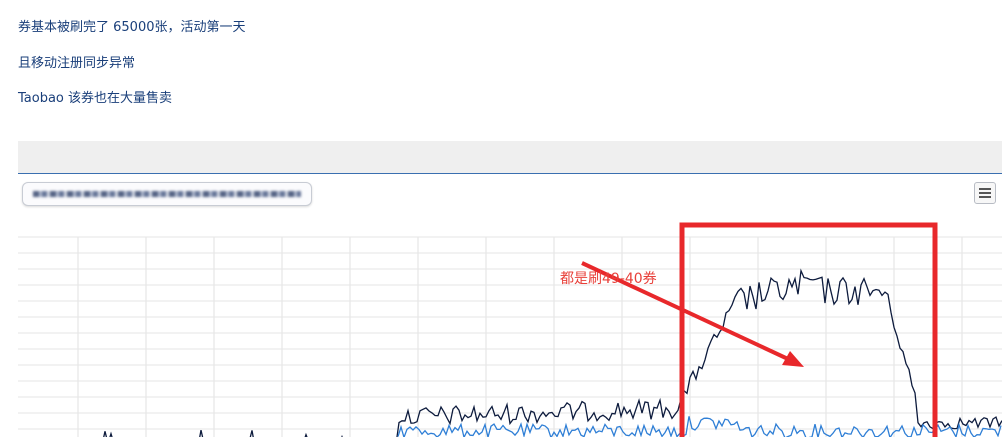 The height and width of the screenshot is (437, 1002). Describe the element at coordinates (685, 311) in the screenshot. I see `annotation-arrow` at that location.